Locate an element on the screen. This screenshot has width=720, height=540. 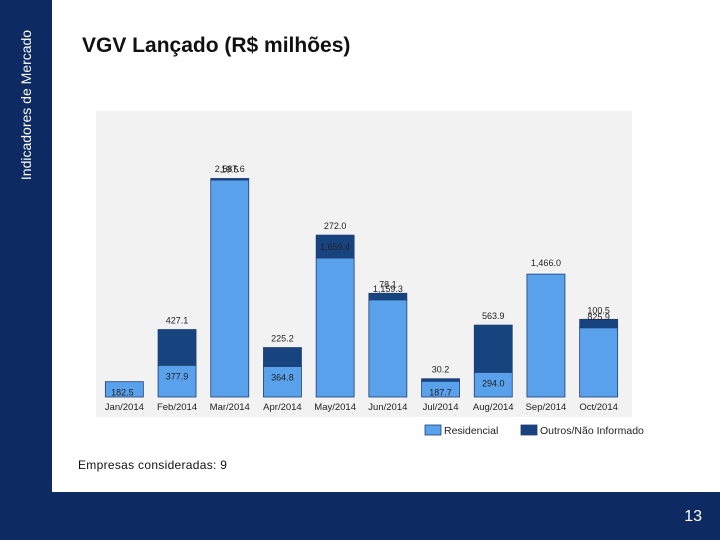
data-label-residencial: 2,587.6 is located at coordinates (230, 169).